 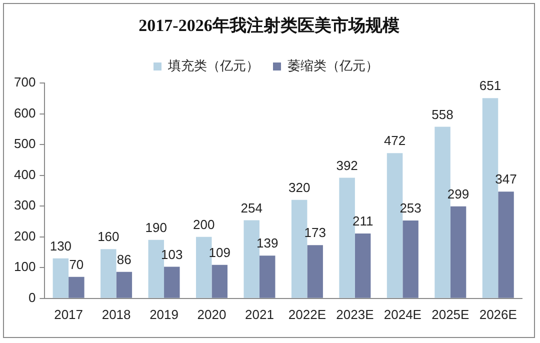 What do you see at coordinates (204, 224) in the screenshot?
I see `data-label: 200` at bounding box center [204, 224].